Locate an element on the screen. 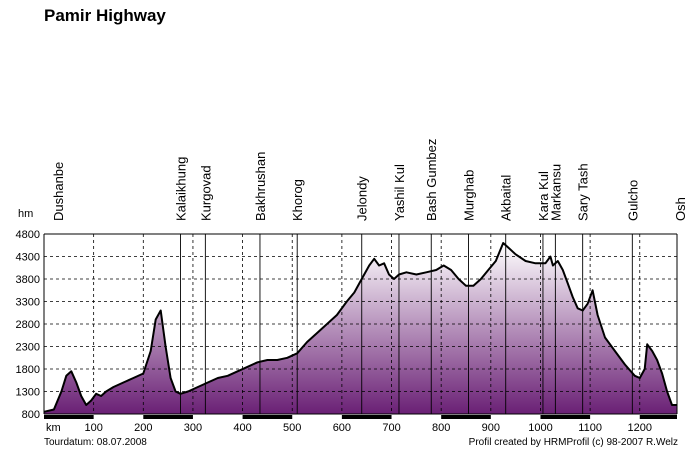 The height and width of the screenshot is (450, 700). x-tick-label: 500 is located at coordinates (292, 428).